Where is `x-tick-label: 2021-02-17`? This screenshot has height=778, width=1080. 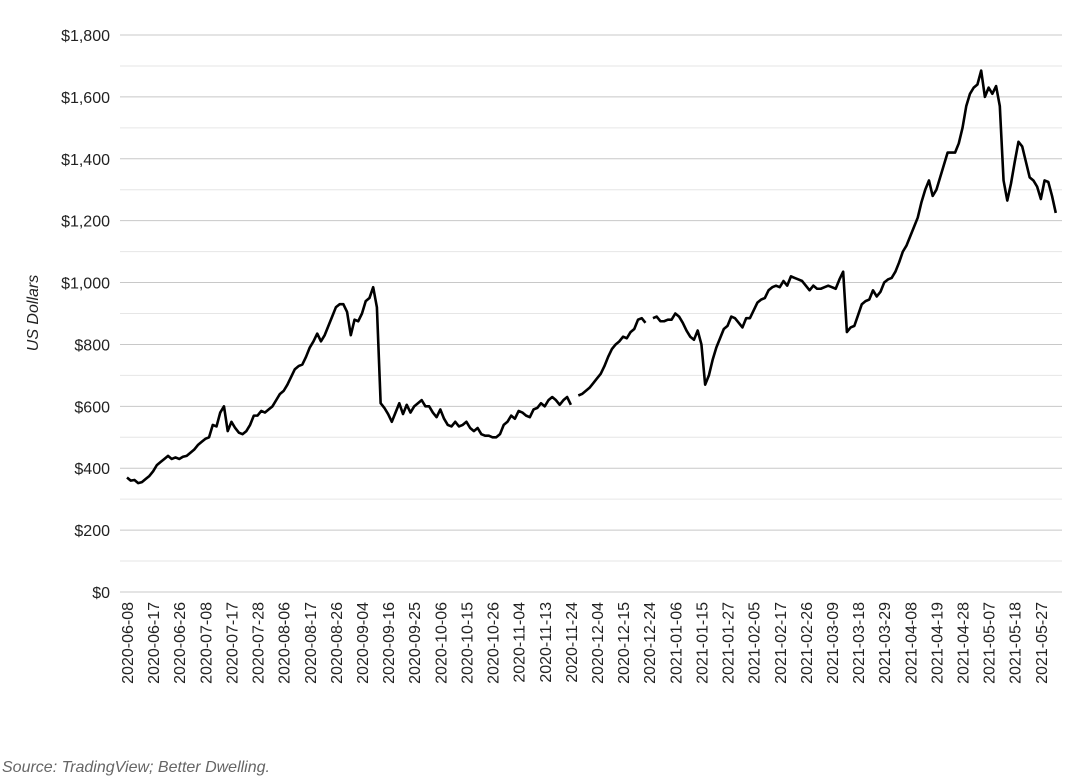 x-tick-label: 2021-02-17 is located at coordinates (781, 643).